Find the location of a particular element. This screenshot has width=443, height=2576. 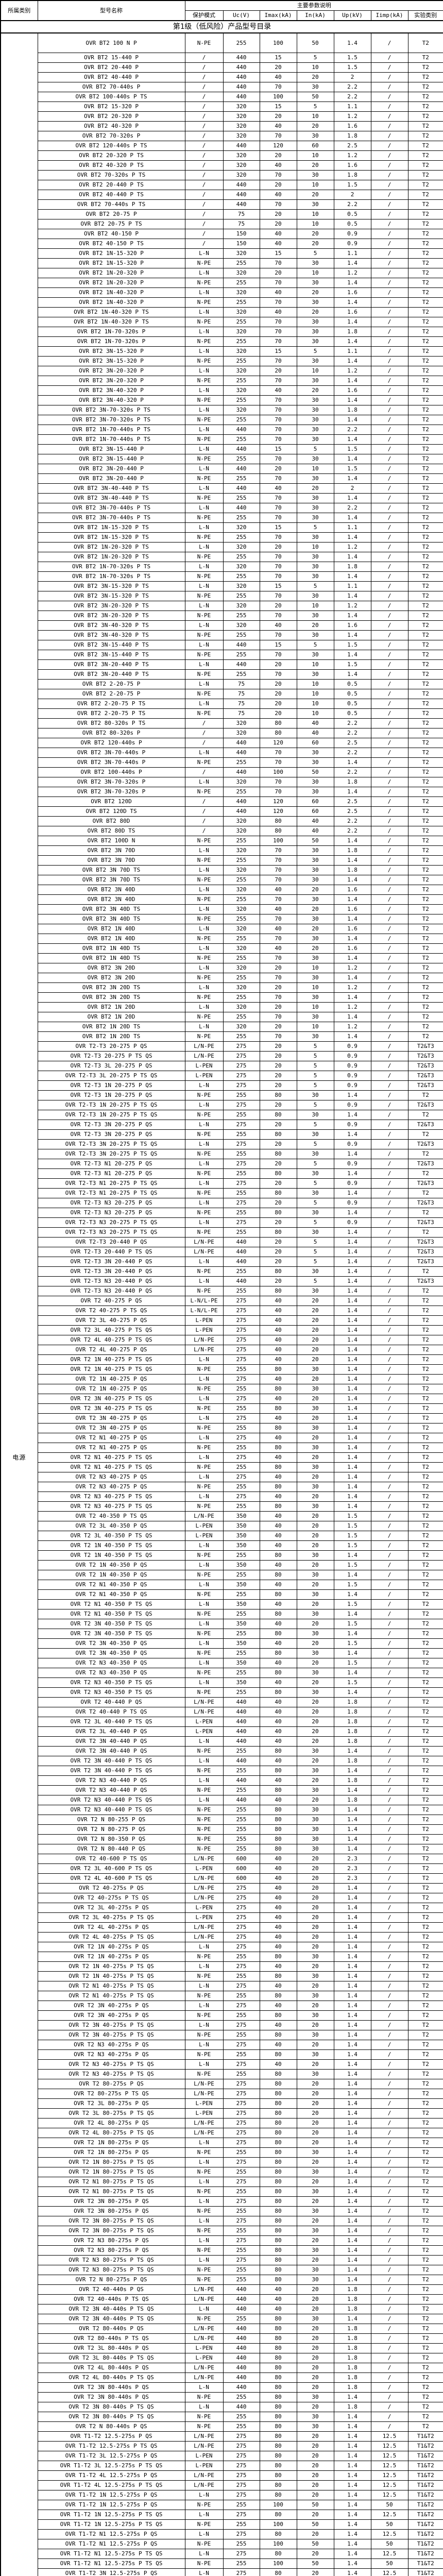

model-cell: OVR BT2 3N-20-440 P is located at coordinates (111, 478).